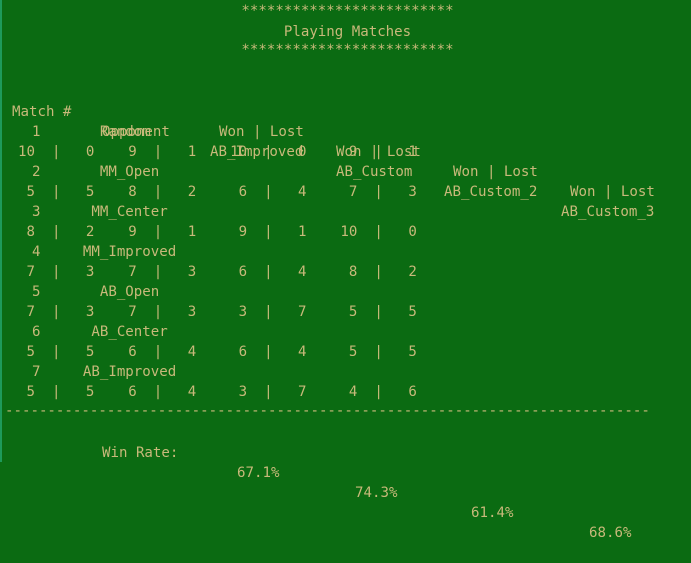 This screenshot has height=563, width=691. Describe the element at coordinates (91, 212) in the screenshot. I see `match-row-opponent: 3 MM_Center` at that location.